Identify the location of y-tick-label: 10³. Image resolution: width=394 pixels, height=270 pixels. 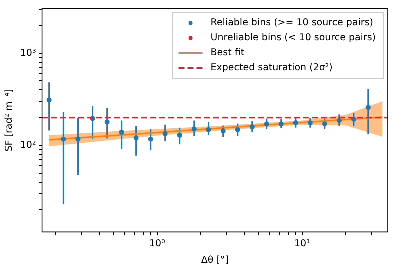
(28, 53).